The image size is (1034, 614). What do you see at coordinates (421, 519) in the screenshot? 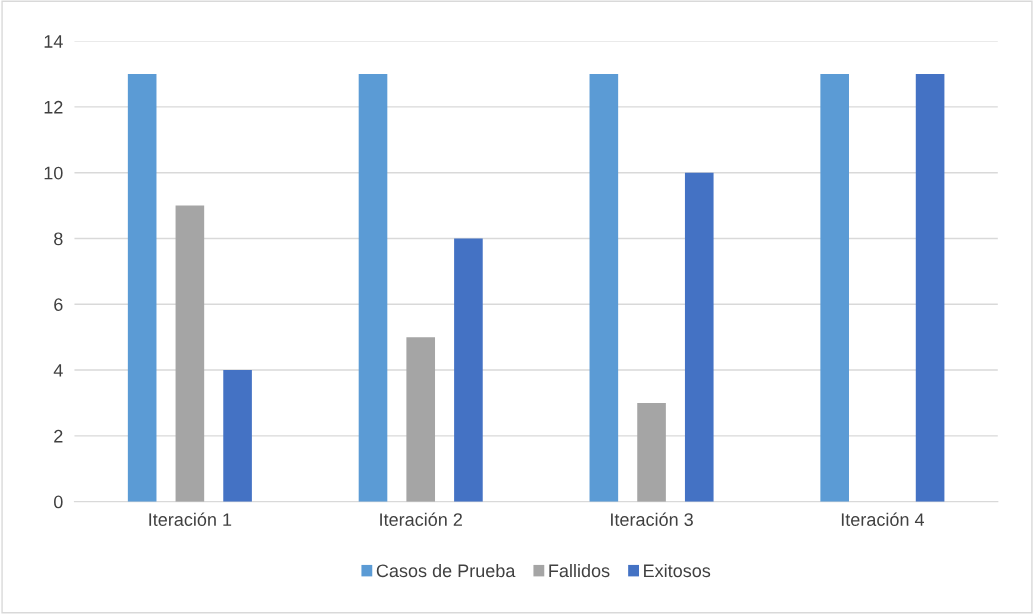
I see `x-tick-label: Iteración 2` at bounding box center [421, 519].